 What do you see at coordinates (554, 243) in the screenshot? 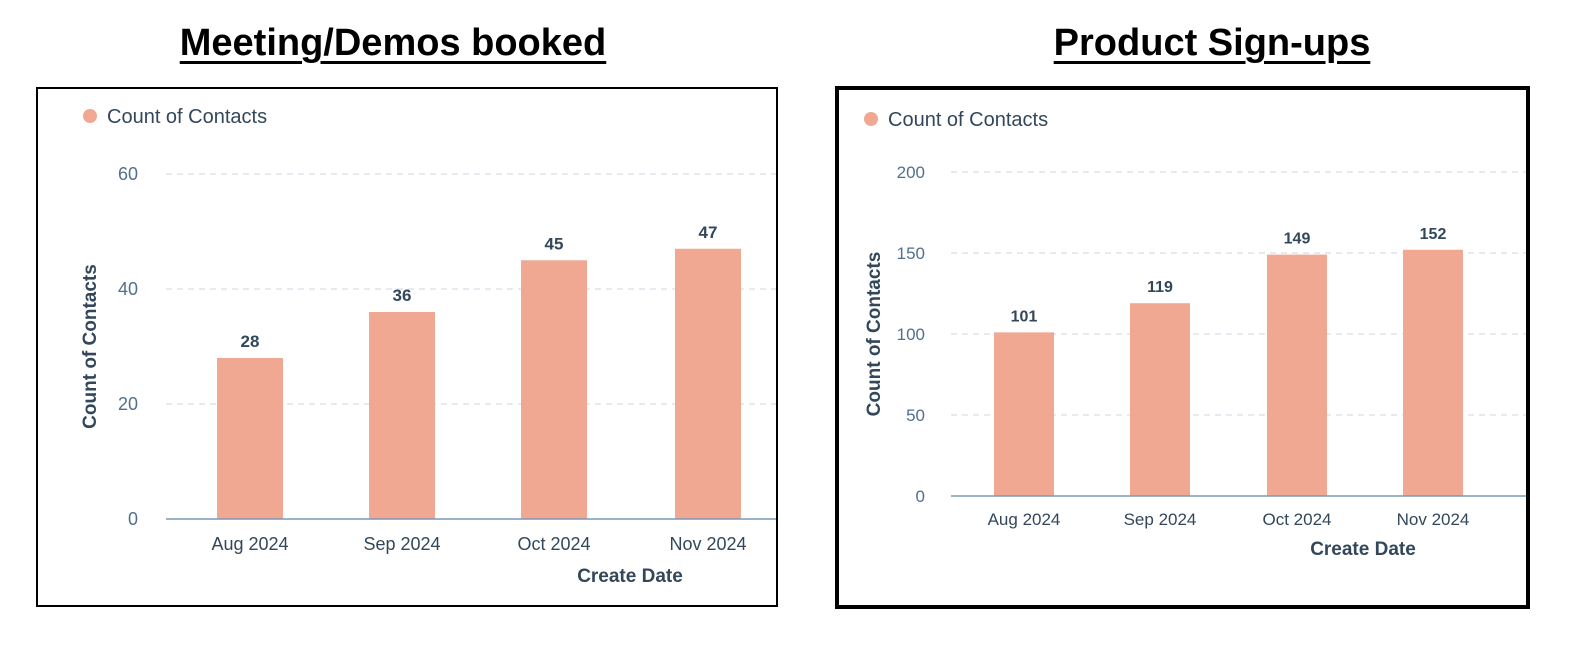
I see `data-label: 45` at bounding box center [554, 243].